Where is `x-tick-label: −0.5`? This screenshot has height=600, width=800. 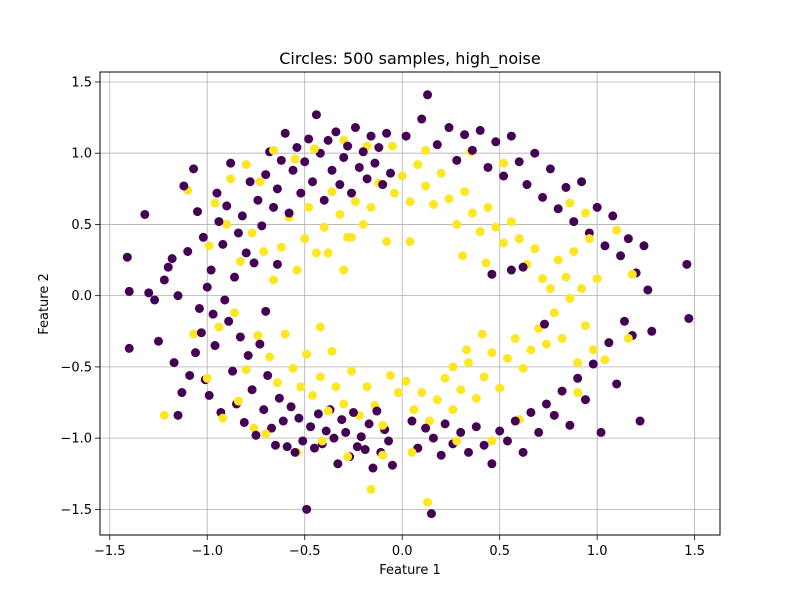
x-tick-label: −0.5 is located at coordinates (305, 551).